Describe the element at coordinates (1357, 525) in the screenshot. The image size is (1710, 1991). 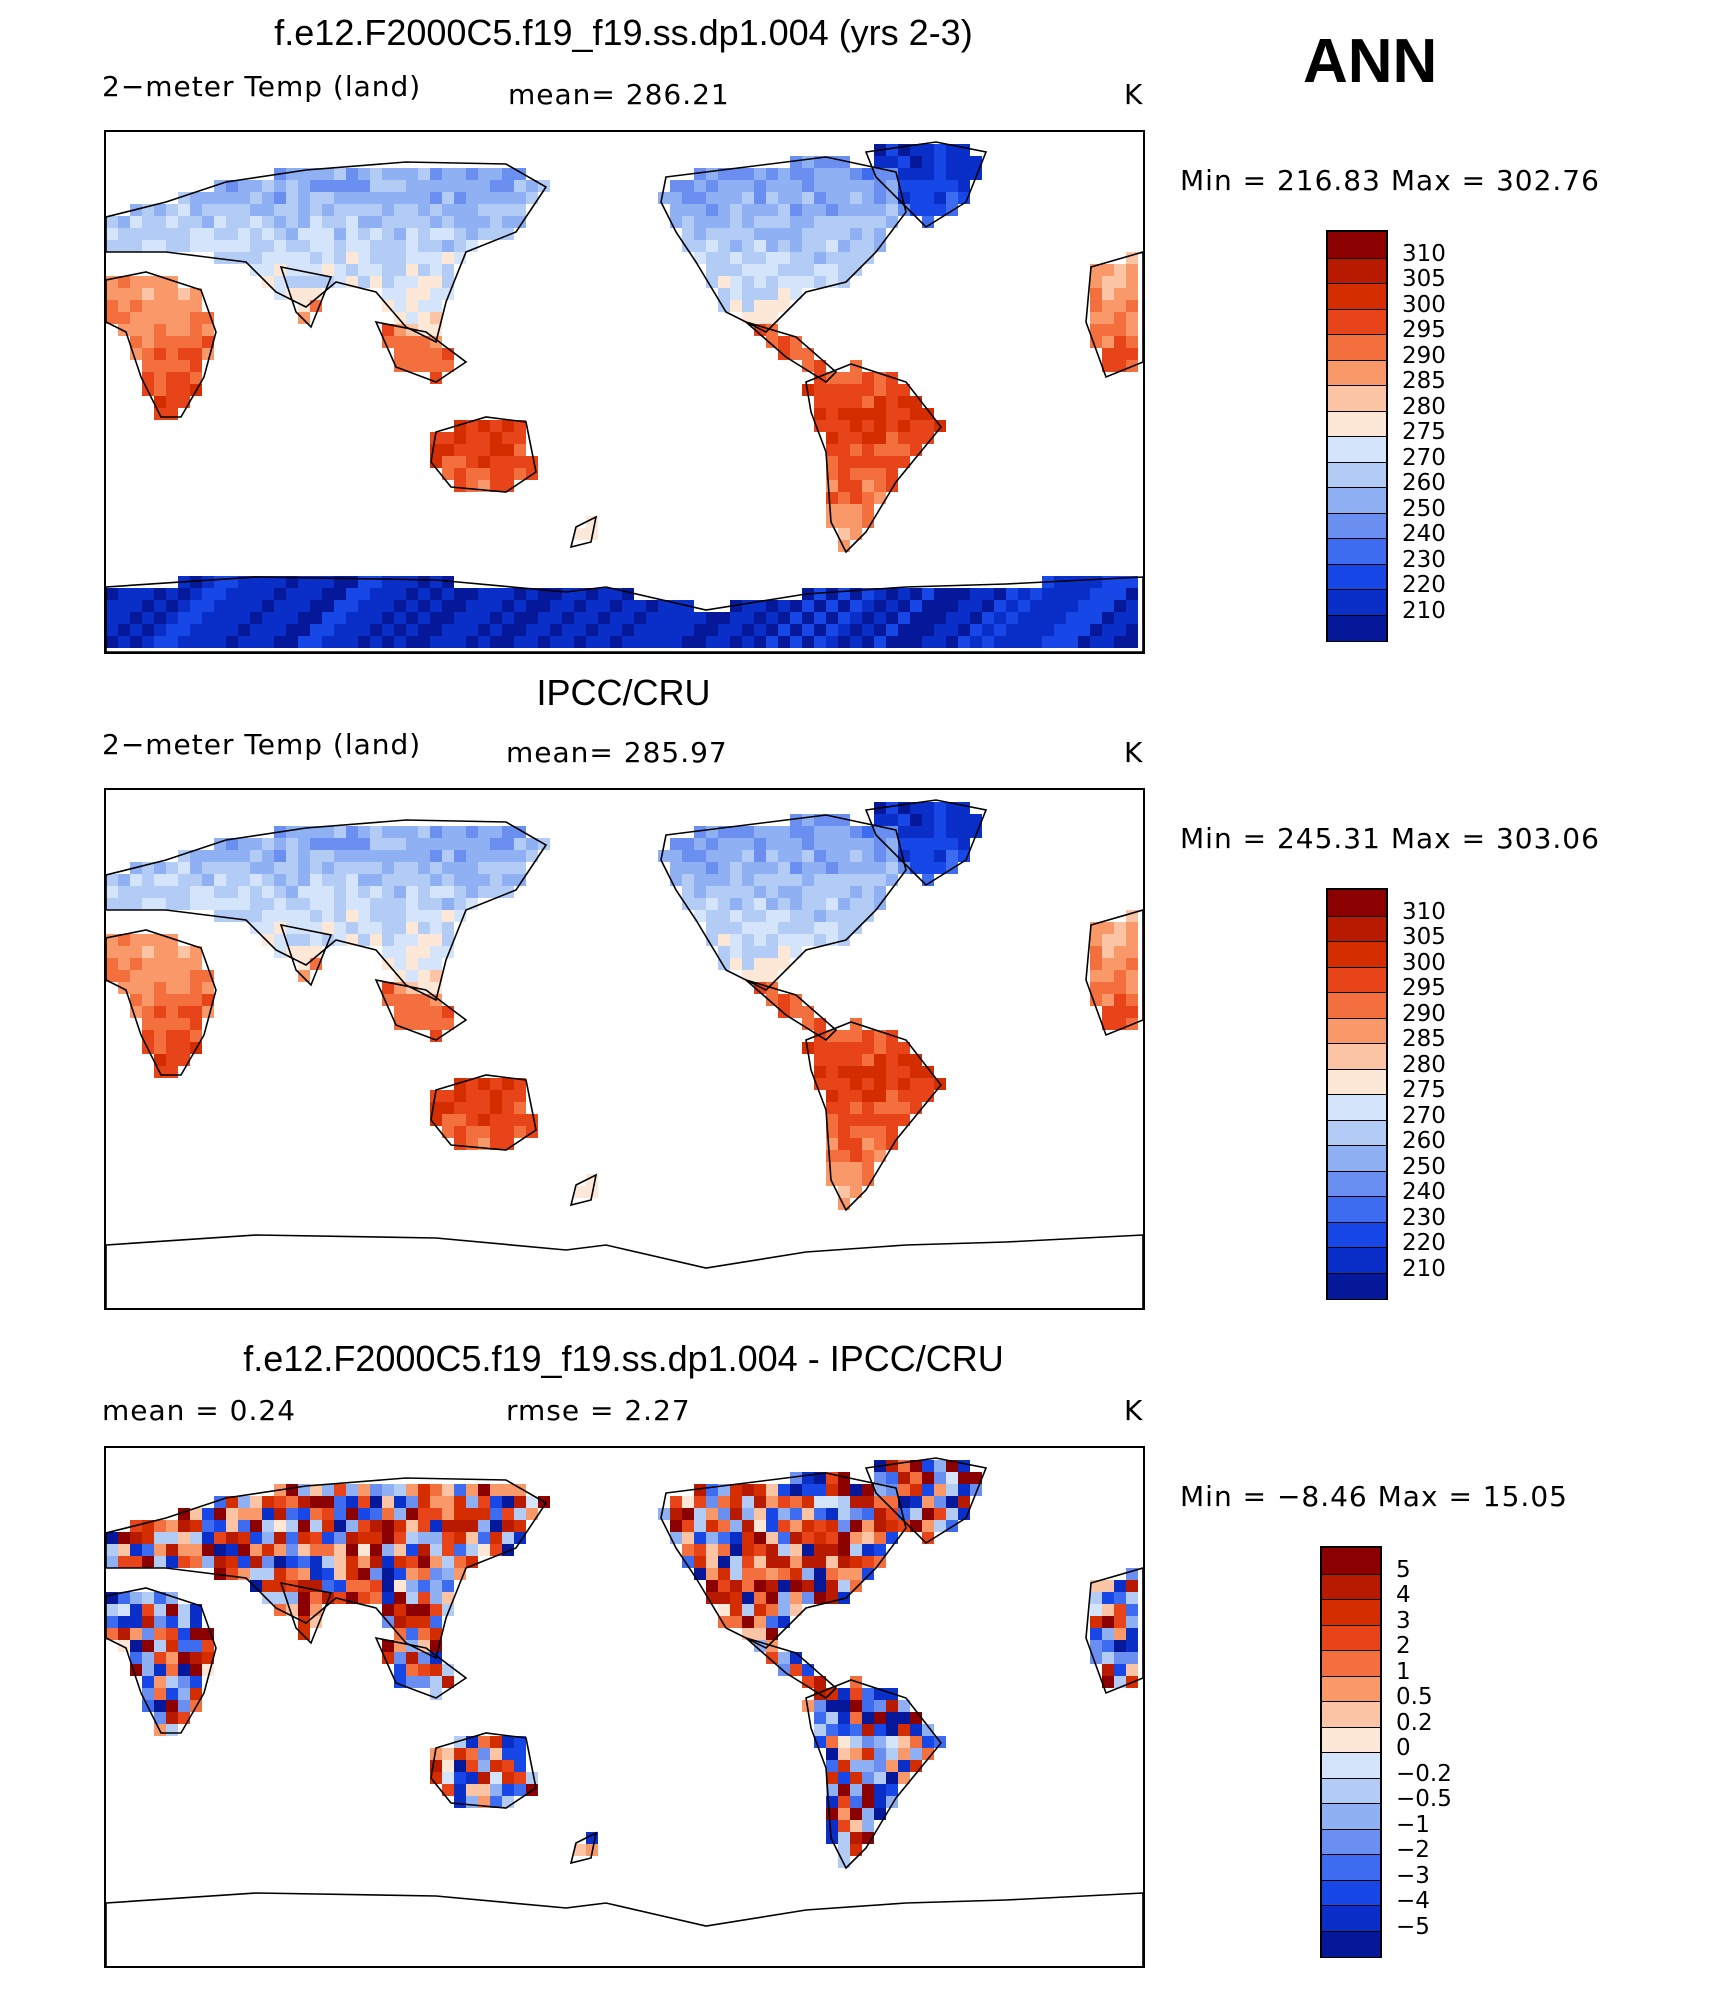
I see `colorbar-swatch` at that location.